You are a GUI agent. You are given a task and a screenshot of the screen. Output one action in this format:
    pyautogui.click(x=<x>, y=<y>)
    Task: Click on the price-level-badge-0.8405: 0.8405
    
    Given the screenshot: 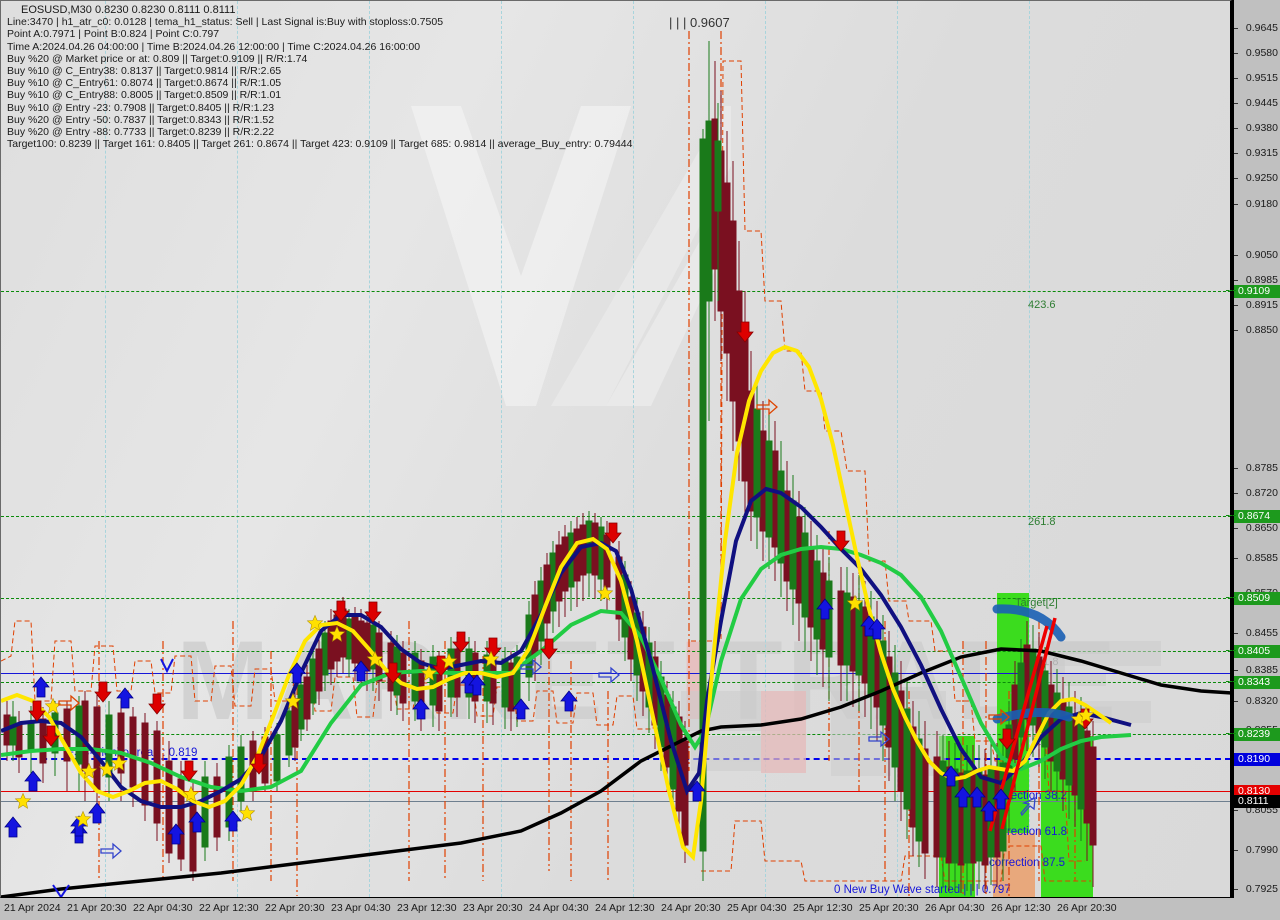 What is the action you would take?
    pyautogui.click(x=1257, y=651)
    